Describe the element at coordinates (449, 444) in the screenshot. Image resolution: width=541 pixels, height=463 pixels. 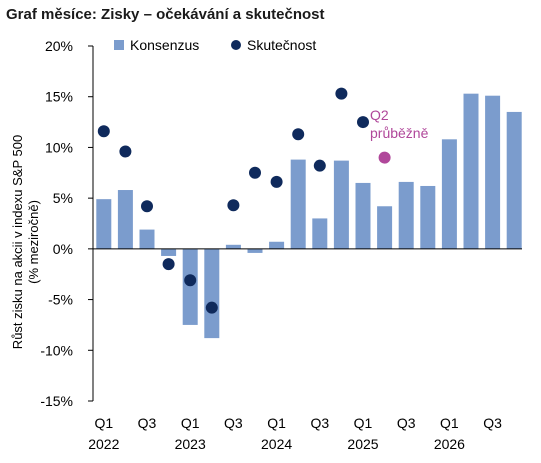
I see `x-year-label: 2026` at that location.